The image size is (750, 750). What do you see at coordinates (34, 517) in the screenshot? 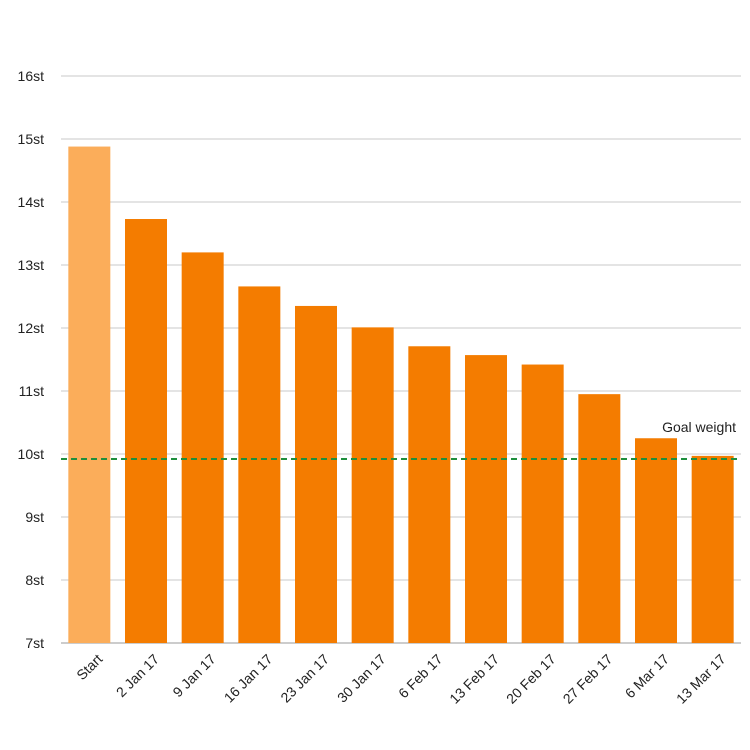
I see `y-tick-label: 9st` at bounding box center [34, 517].